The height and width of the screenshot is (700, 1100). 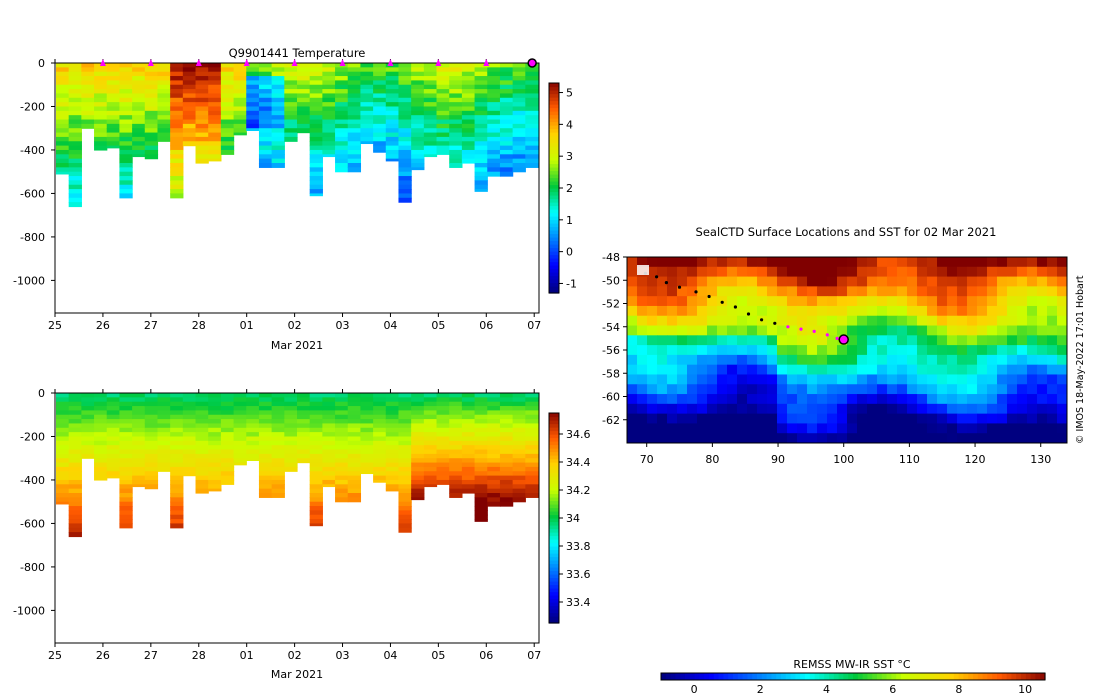 What do you see at coordinates (246, 62) in the screenshot?
I see `profile-marker` at bounding box center [246, 62].